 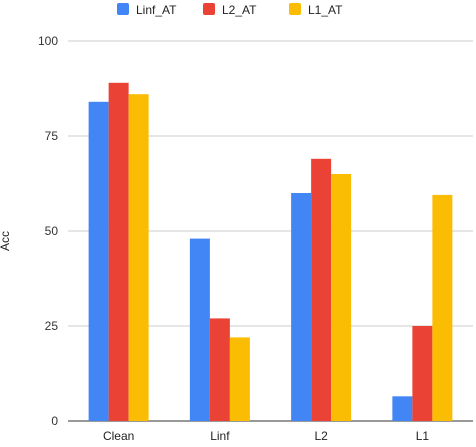 I want to click on legend-label: L1_AT, so click(x=325, y=10).